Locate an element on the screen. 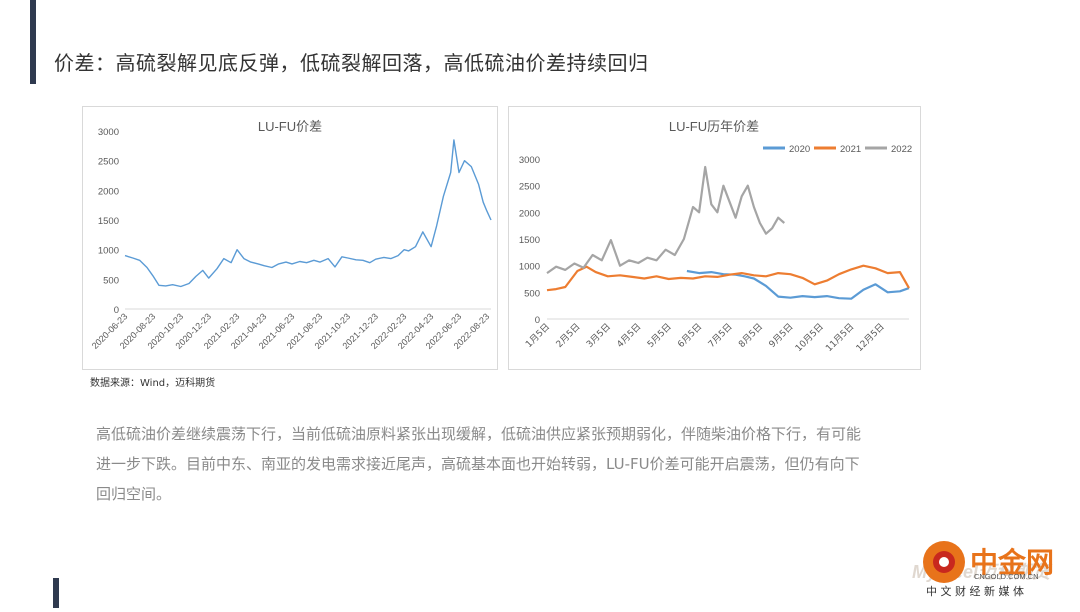 This screenshot has height=612, width=1080. x-tick-label: 10月5日 is located at coordinates (809, 337).